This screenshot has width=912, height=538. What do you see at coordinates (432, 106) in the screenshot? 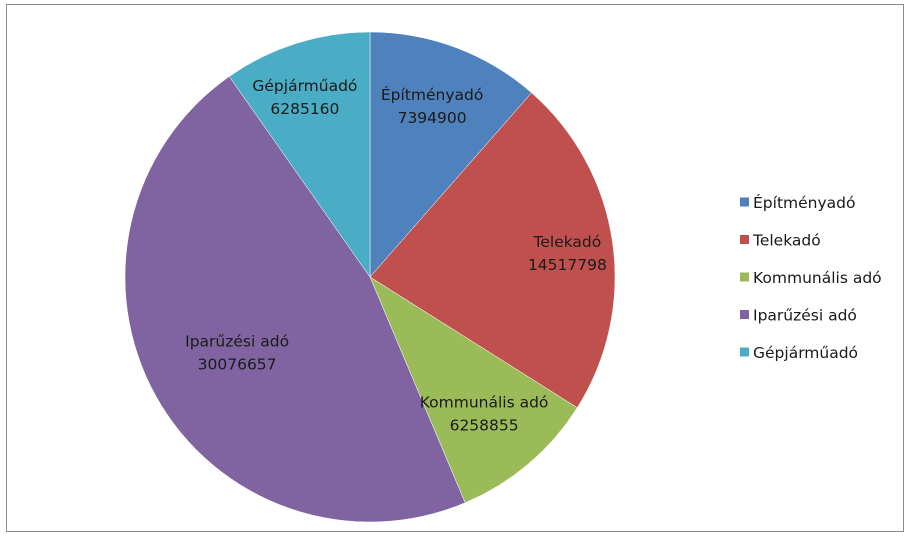
I see `data-label-1: Építményadó 7394900` at bounding box center [432, 106].